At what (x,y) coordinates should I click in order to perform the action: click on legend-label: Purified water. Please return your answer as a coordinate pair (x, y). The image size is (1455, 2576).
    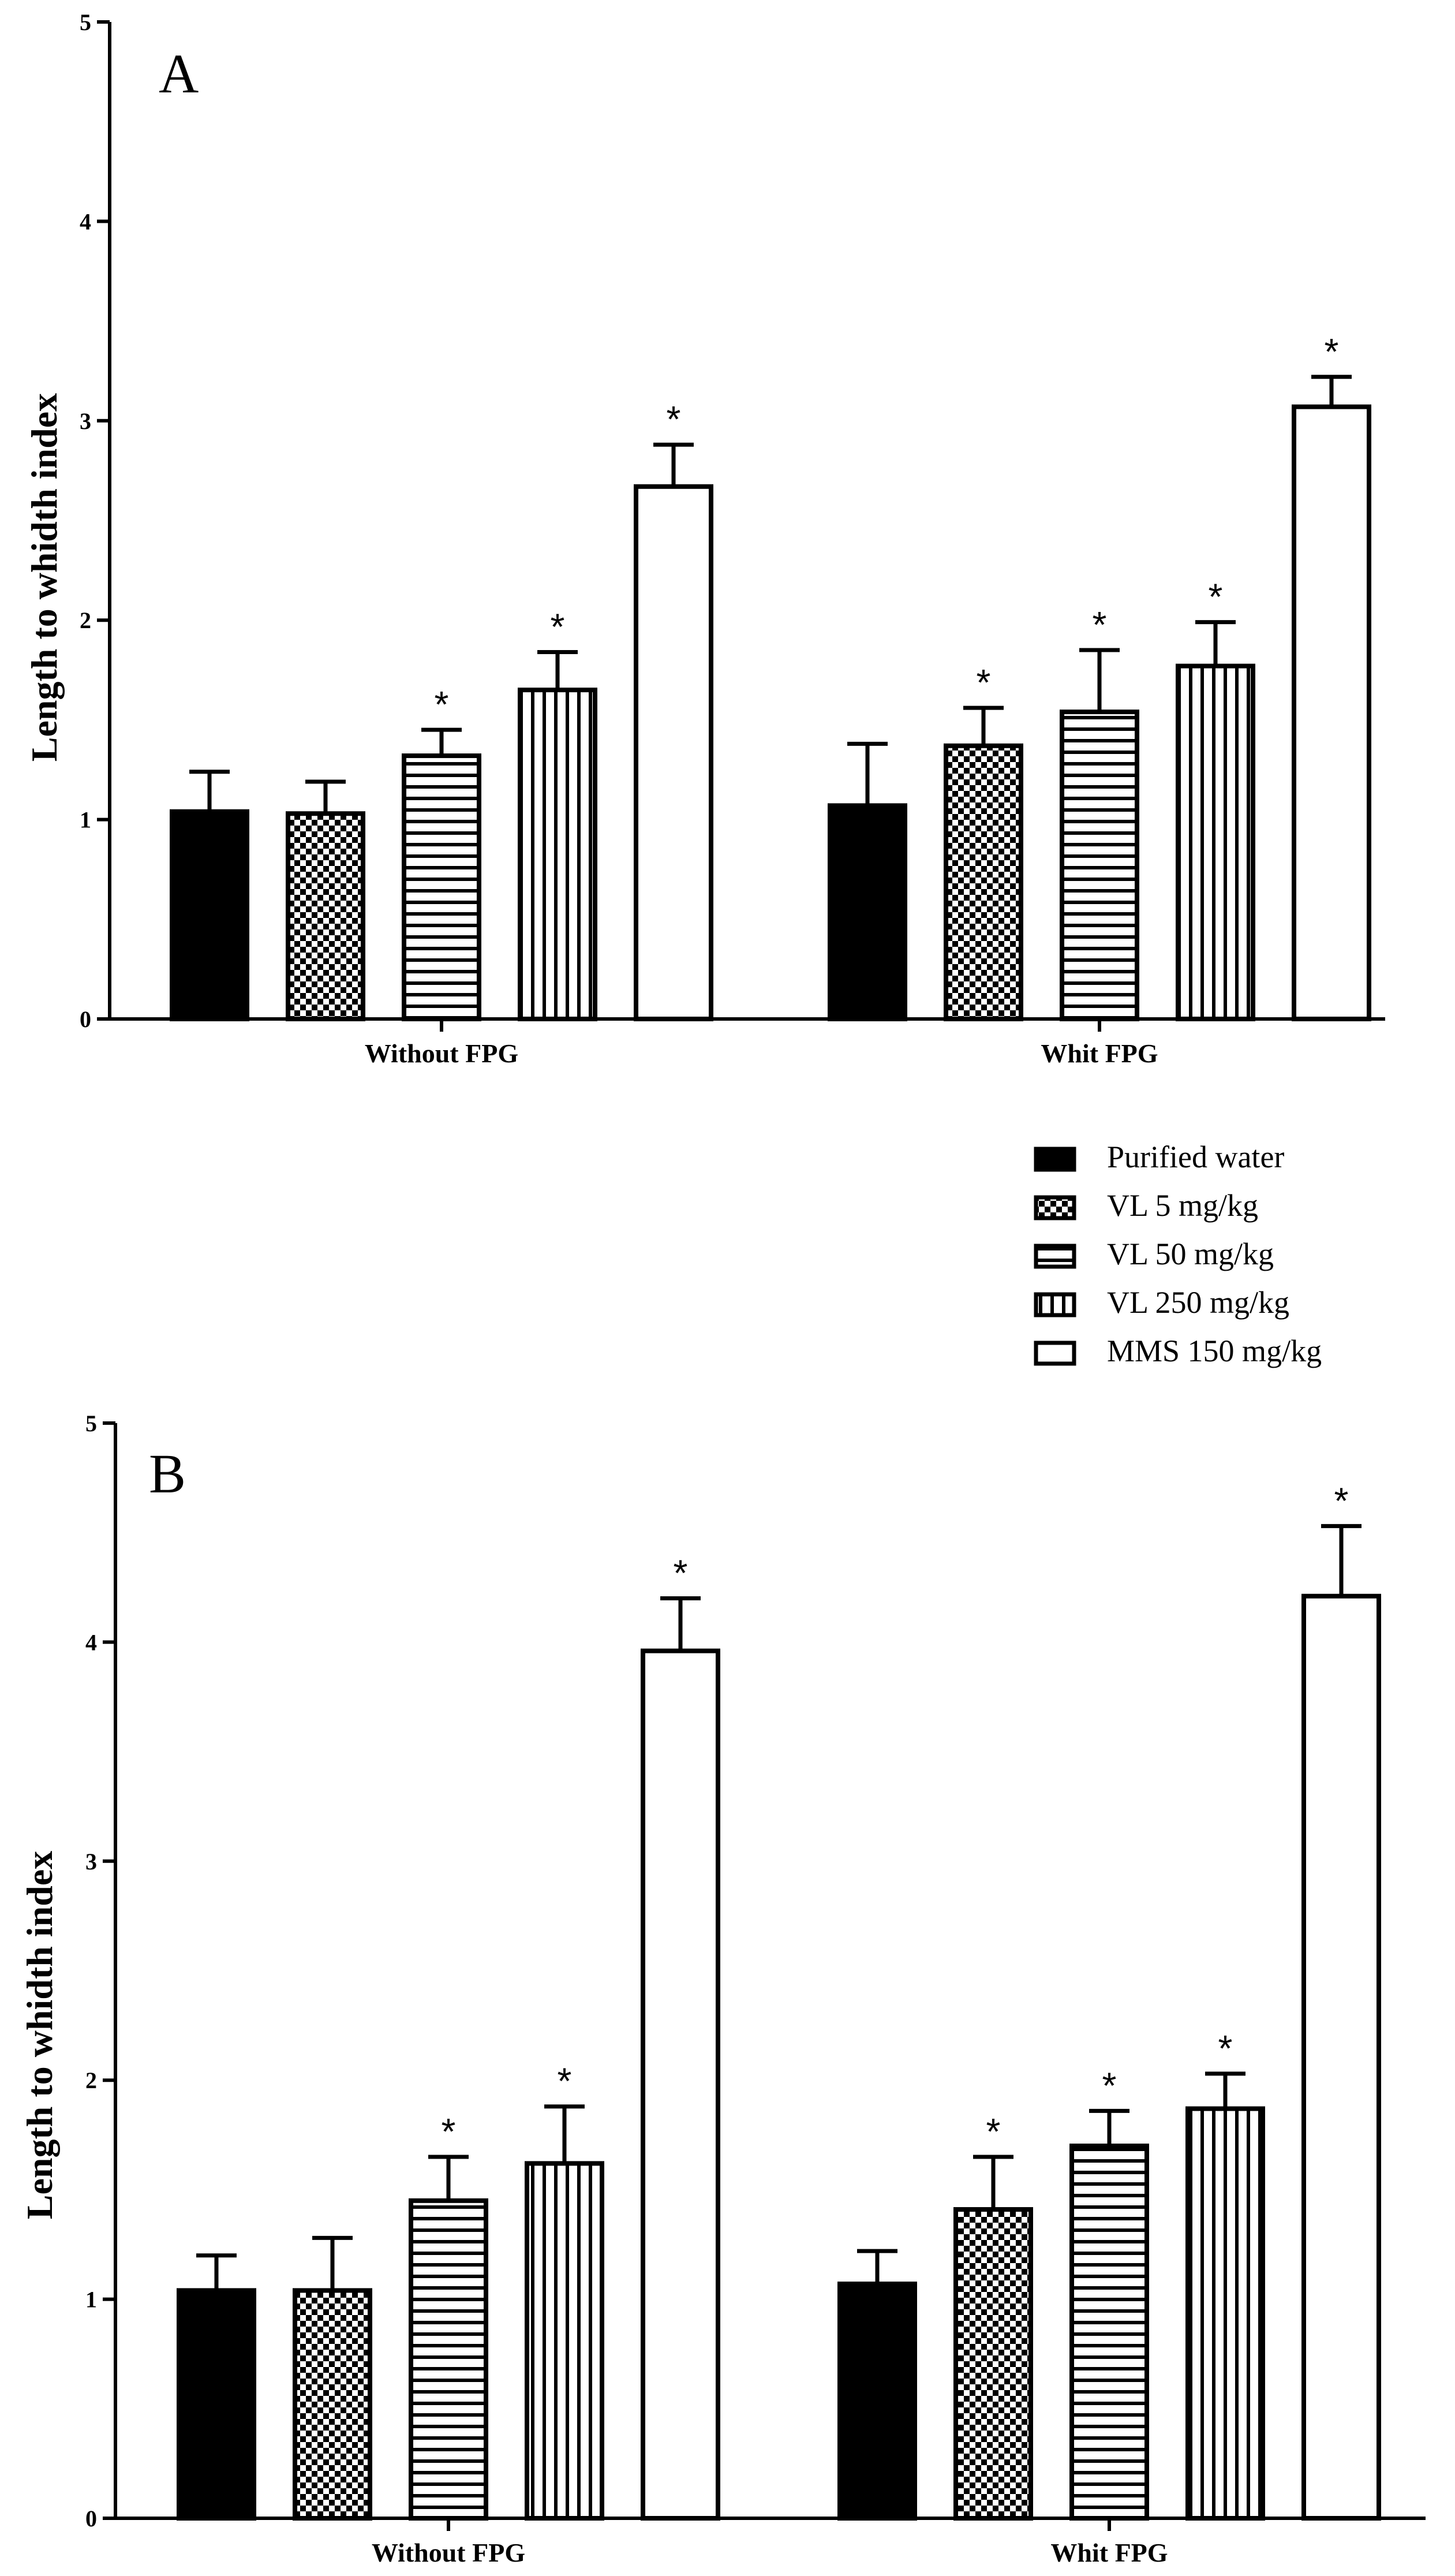
    Looking at the image, I should click on (1195, 1157).